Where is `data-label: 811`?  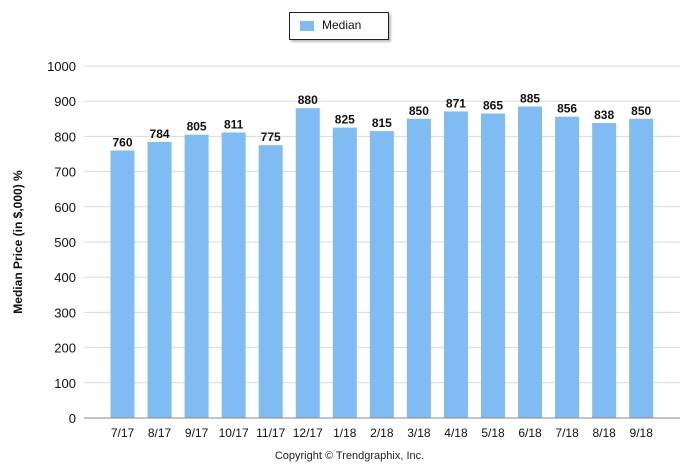 data-label: 811 is located at coordinates (234, 125).